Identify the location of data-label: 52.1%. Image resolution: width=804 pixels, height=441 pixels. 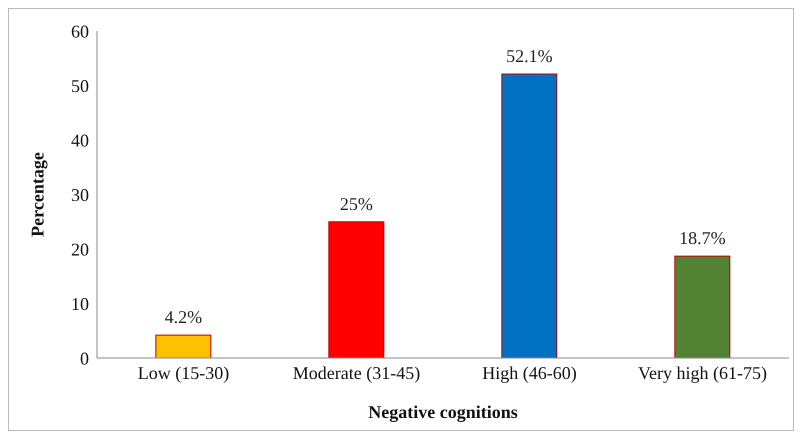
(529, 56).